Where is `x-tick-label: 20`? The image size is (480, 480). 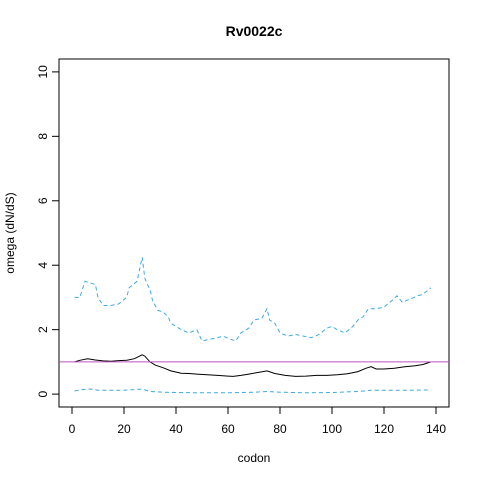
x-tick-label: 20 is located at coordinates (124, 429).